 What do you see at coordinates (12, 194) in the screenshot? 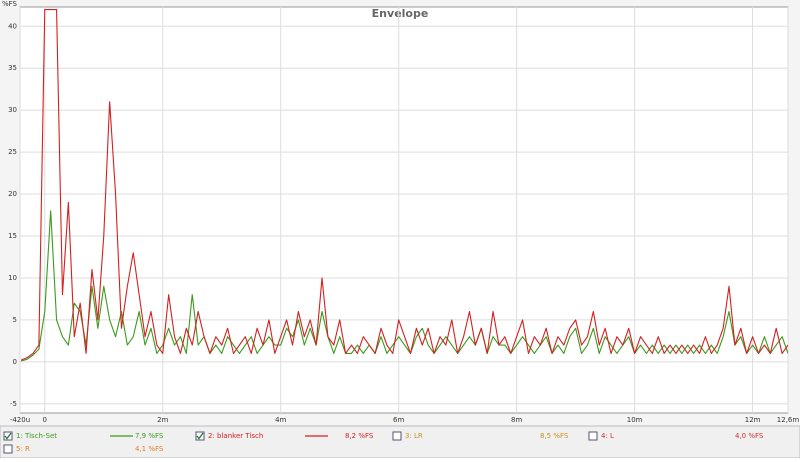
I see `y-tick-label: 20` at bounding box center [12, 194].